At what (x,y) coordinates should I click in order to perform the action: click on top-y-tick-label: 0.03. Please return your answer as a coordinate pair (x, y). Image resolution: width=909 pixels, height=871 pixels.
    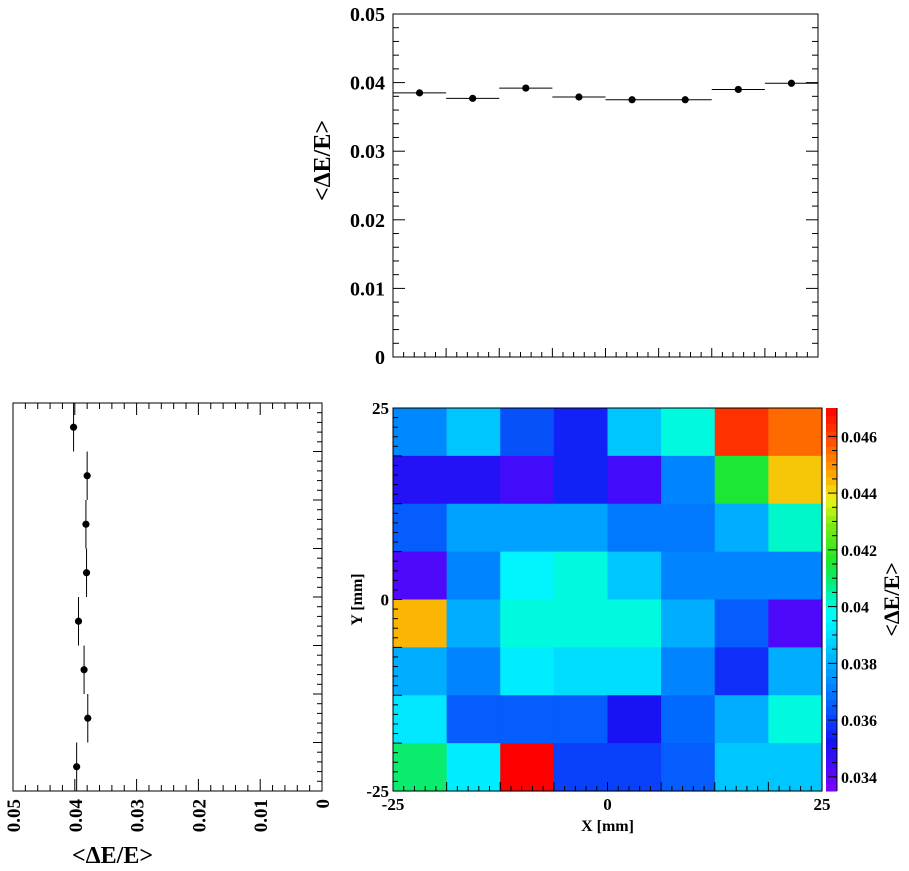
    Looking at the image, I should click on (367, 152).